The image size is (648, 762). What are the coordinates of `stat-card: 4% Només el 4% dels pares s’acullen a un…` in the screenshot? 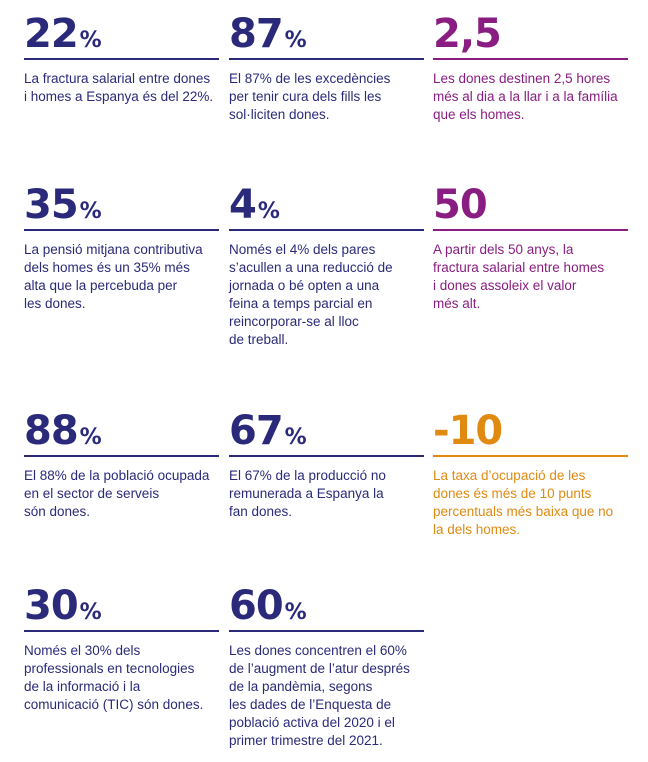 It's located at (326, 266).